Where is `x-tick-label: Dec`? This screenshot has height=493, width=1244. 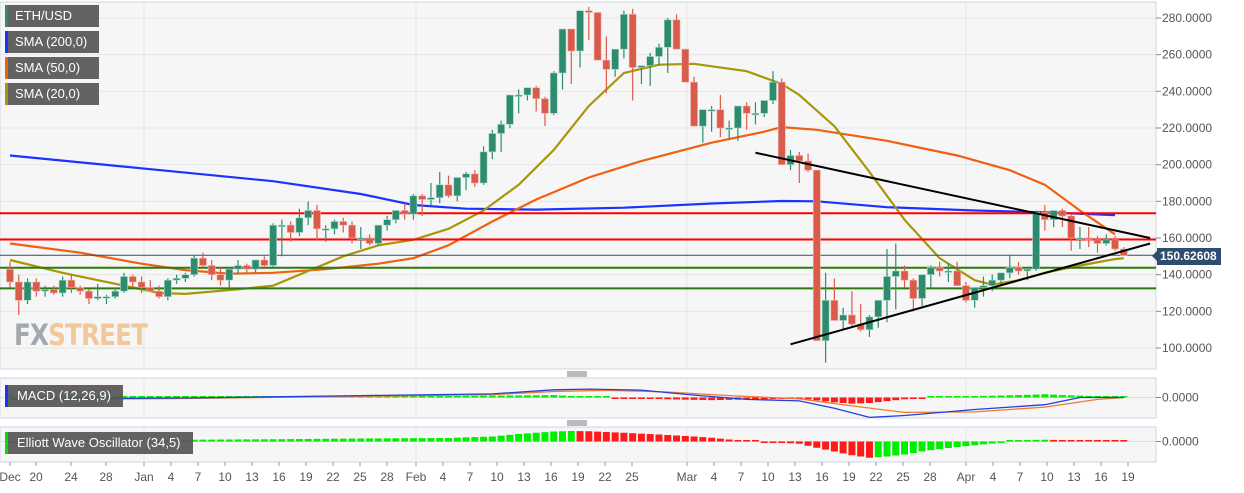
x-tick-label: Dec is located at coordinates (10, 477).